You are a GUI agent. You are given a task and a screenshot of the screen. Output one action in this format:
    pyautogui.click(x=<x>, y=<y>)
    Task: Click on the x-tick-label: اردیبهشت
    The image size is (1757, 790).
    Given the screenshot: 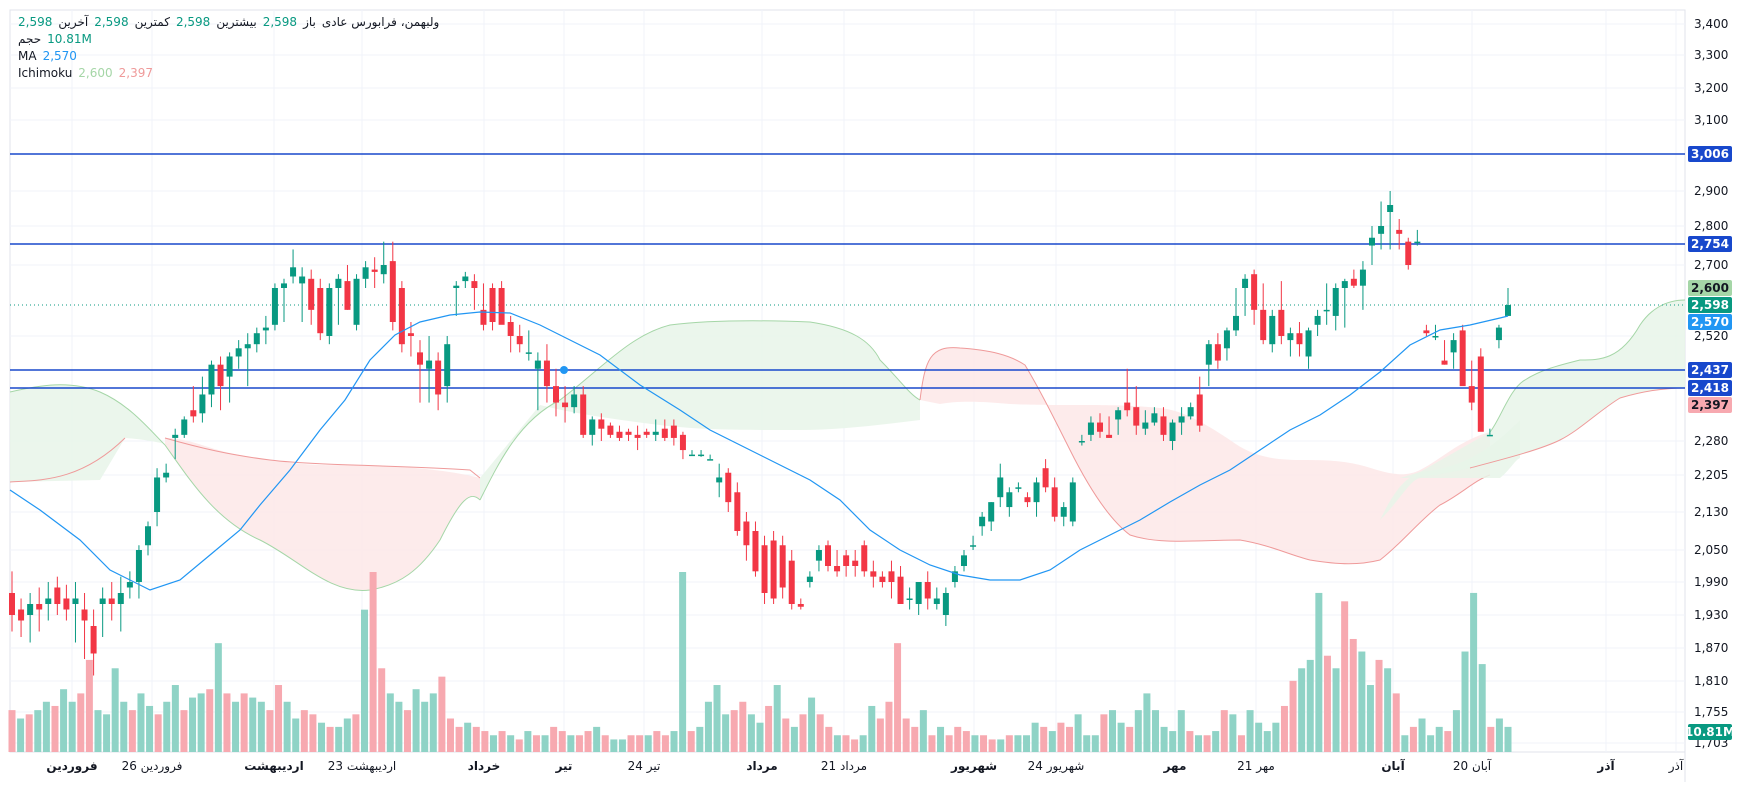 What is the action you would take?
    pyautogui.click(x=273, y=766)
    